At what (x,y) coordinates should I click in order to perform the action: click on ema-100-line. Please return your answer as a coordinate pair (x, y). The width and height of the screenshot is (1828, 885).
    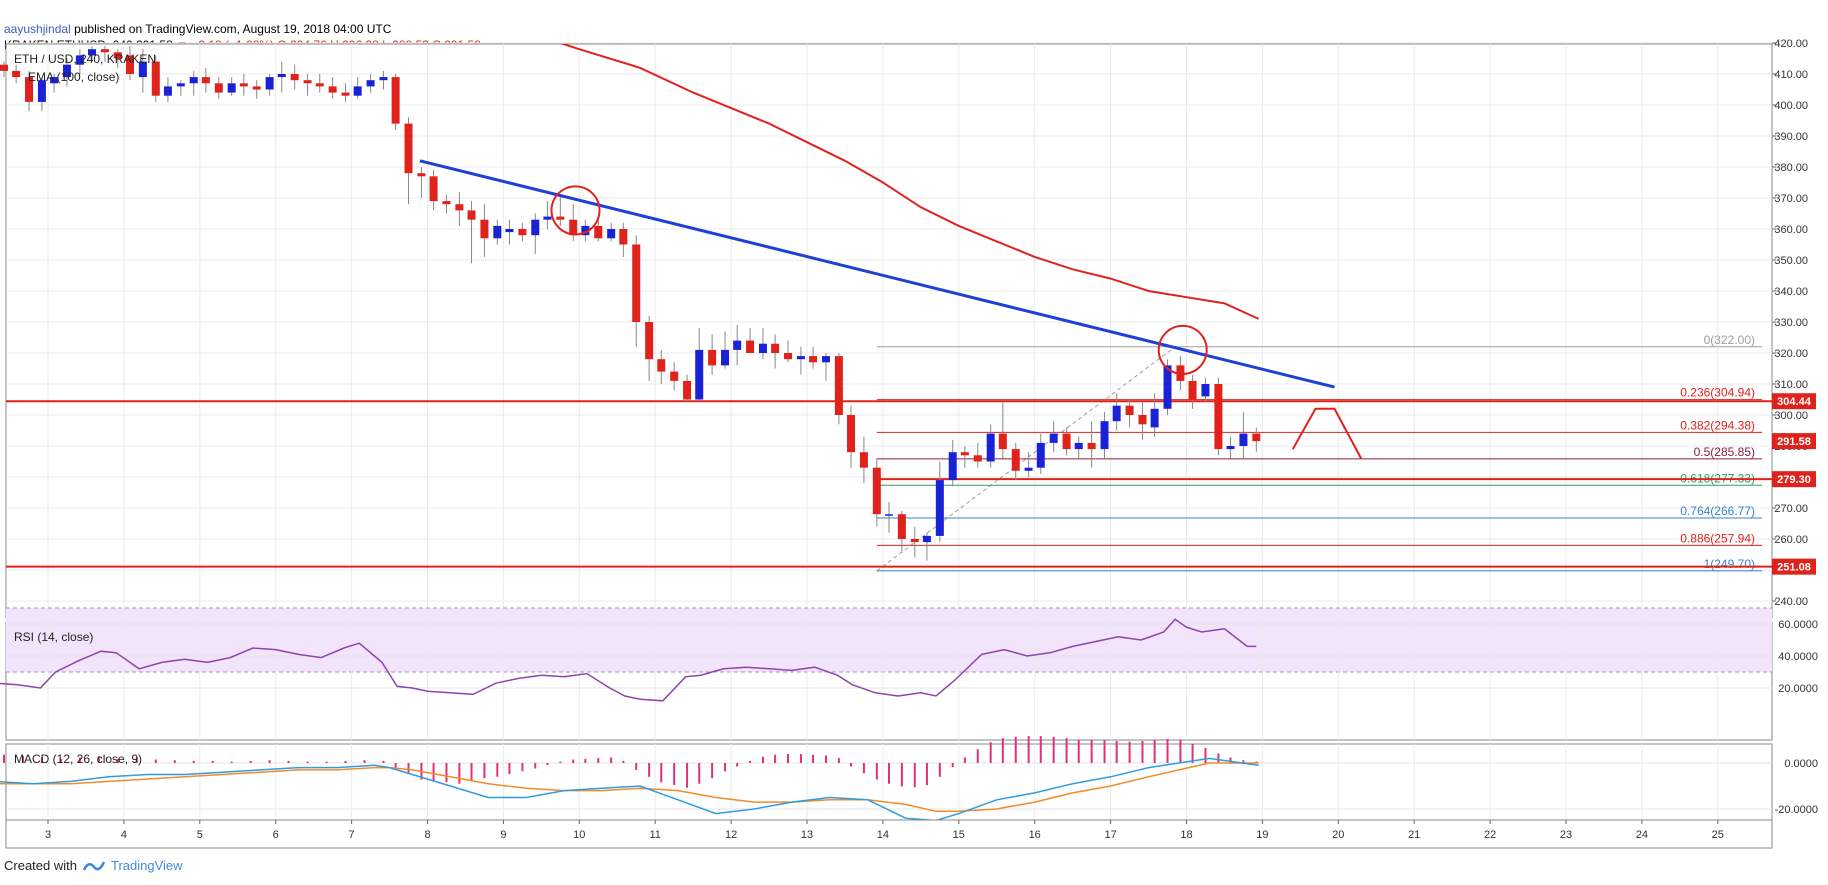
    Looking at the image, I should click on (910, 182).